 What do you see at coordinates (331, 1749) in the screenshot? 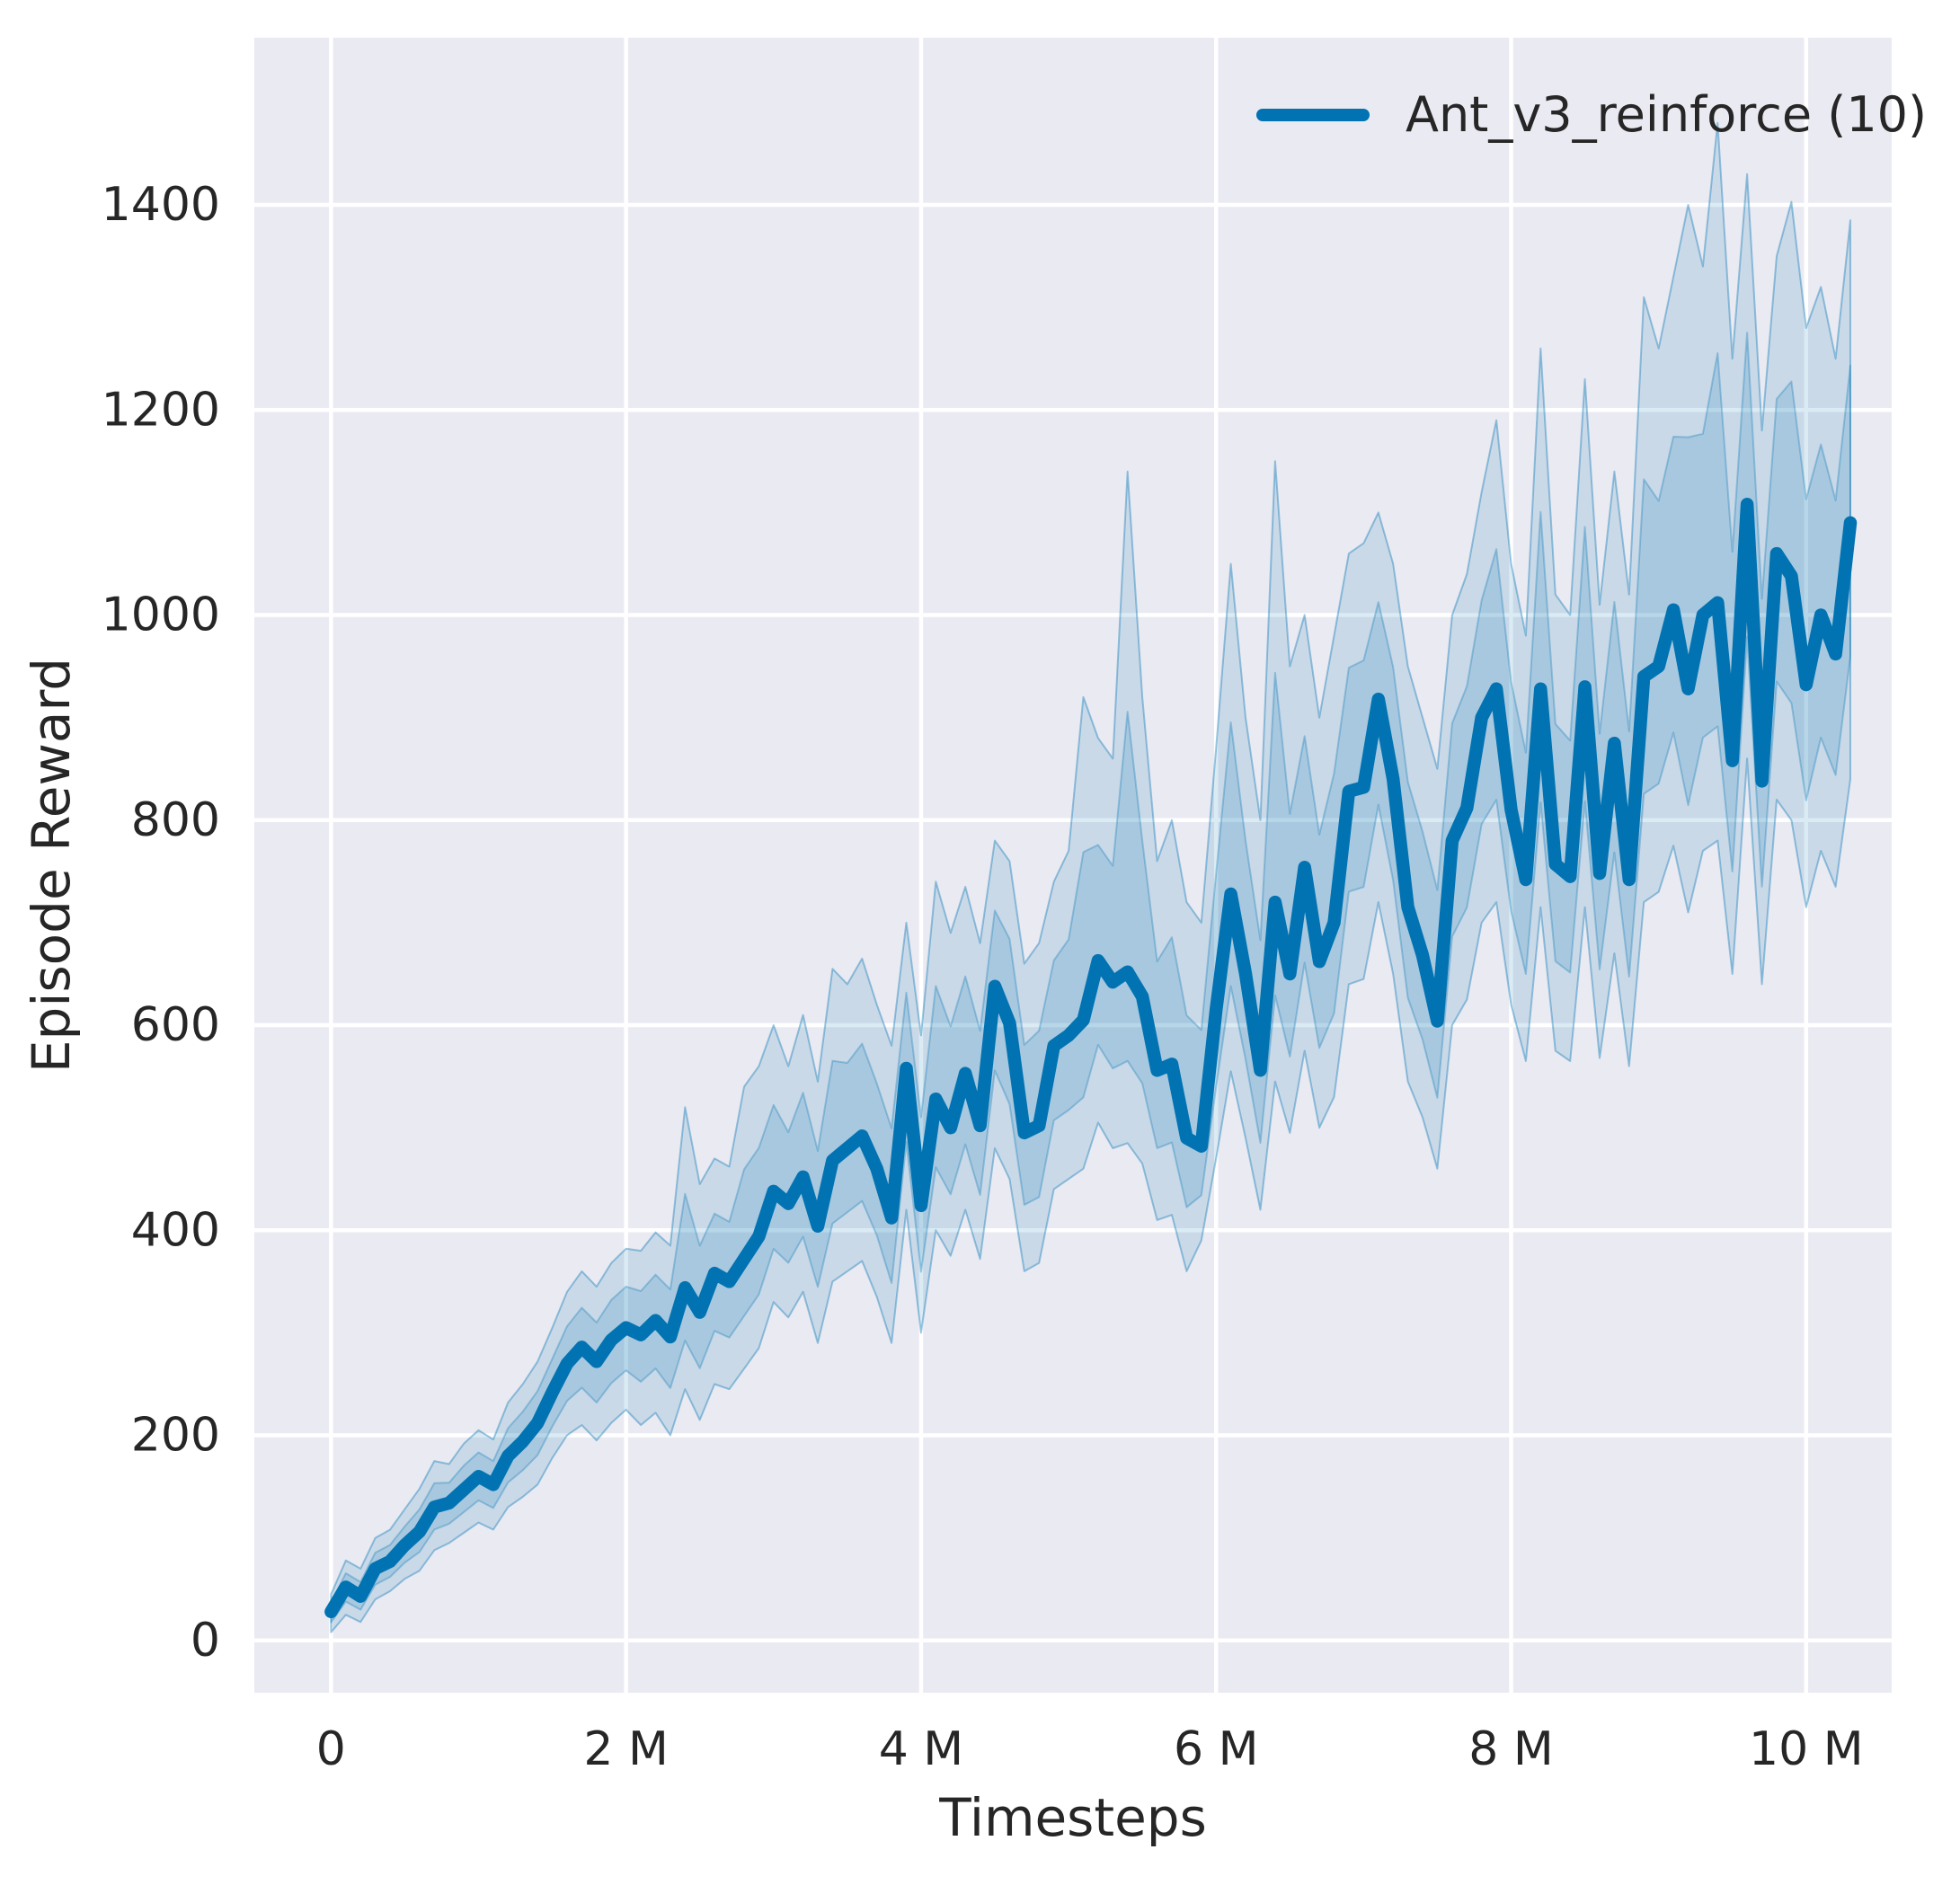
I see `x-tick-label: 0` at bounding box center [331, 1749].